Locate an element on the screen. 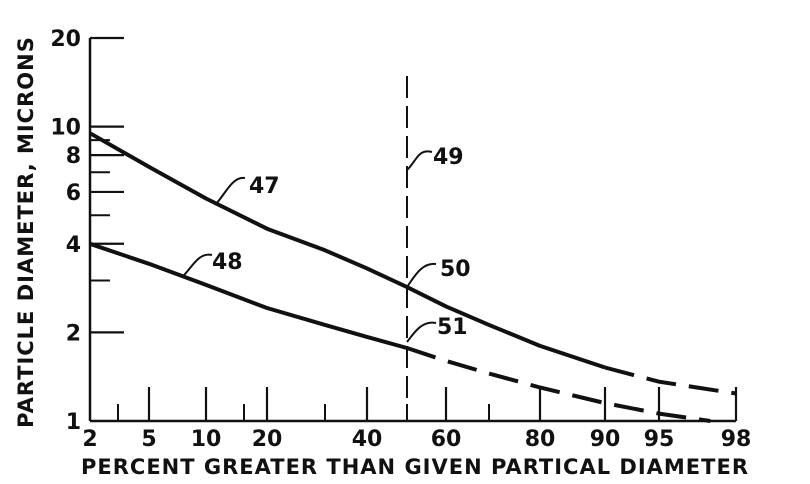 Image resolution: width=810 pixels, height=484 pixels. y-axis-title: PARTICLE DIAMETER, MICRONS is located at coordinates (26, 232).